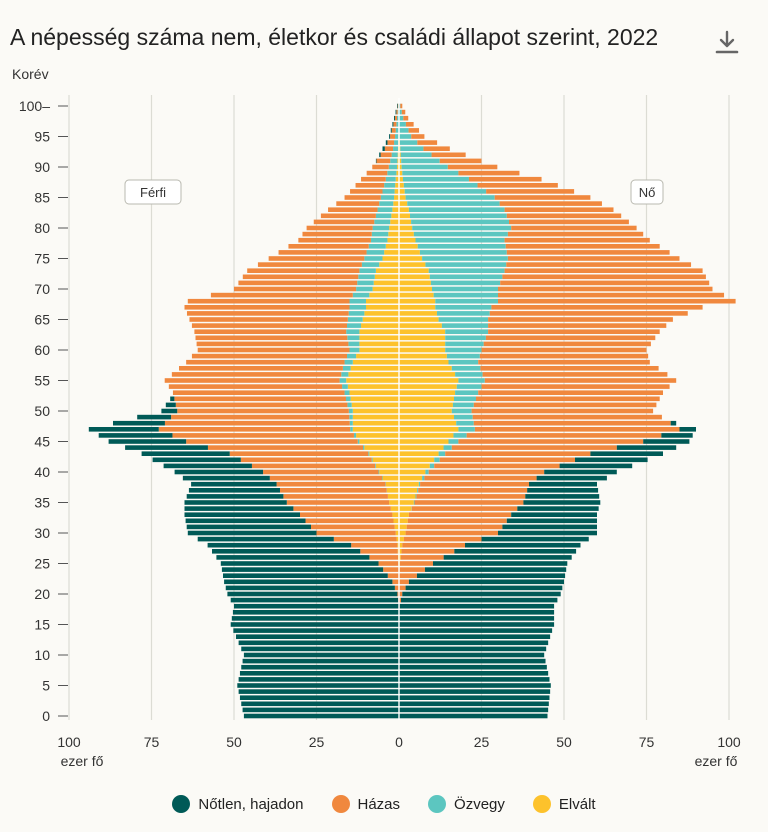 The height and width of the screenshot is (832, 768). I want to click on legend-swatch, so click(181, 804).